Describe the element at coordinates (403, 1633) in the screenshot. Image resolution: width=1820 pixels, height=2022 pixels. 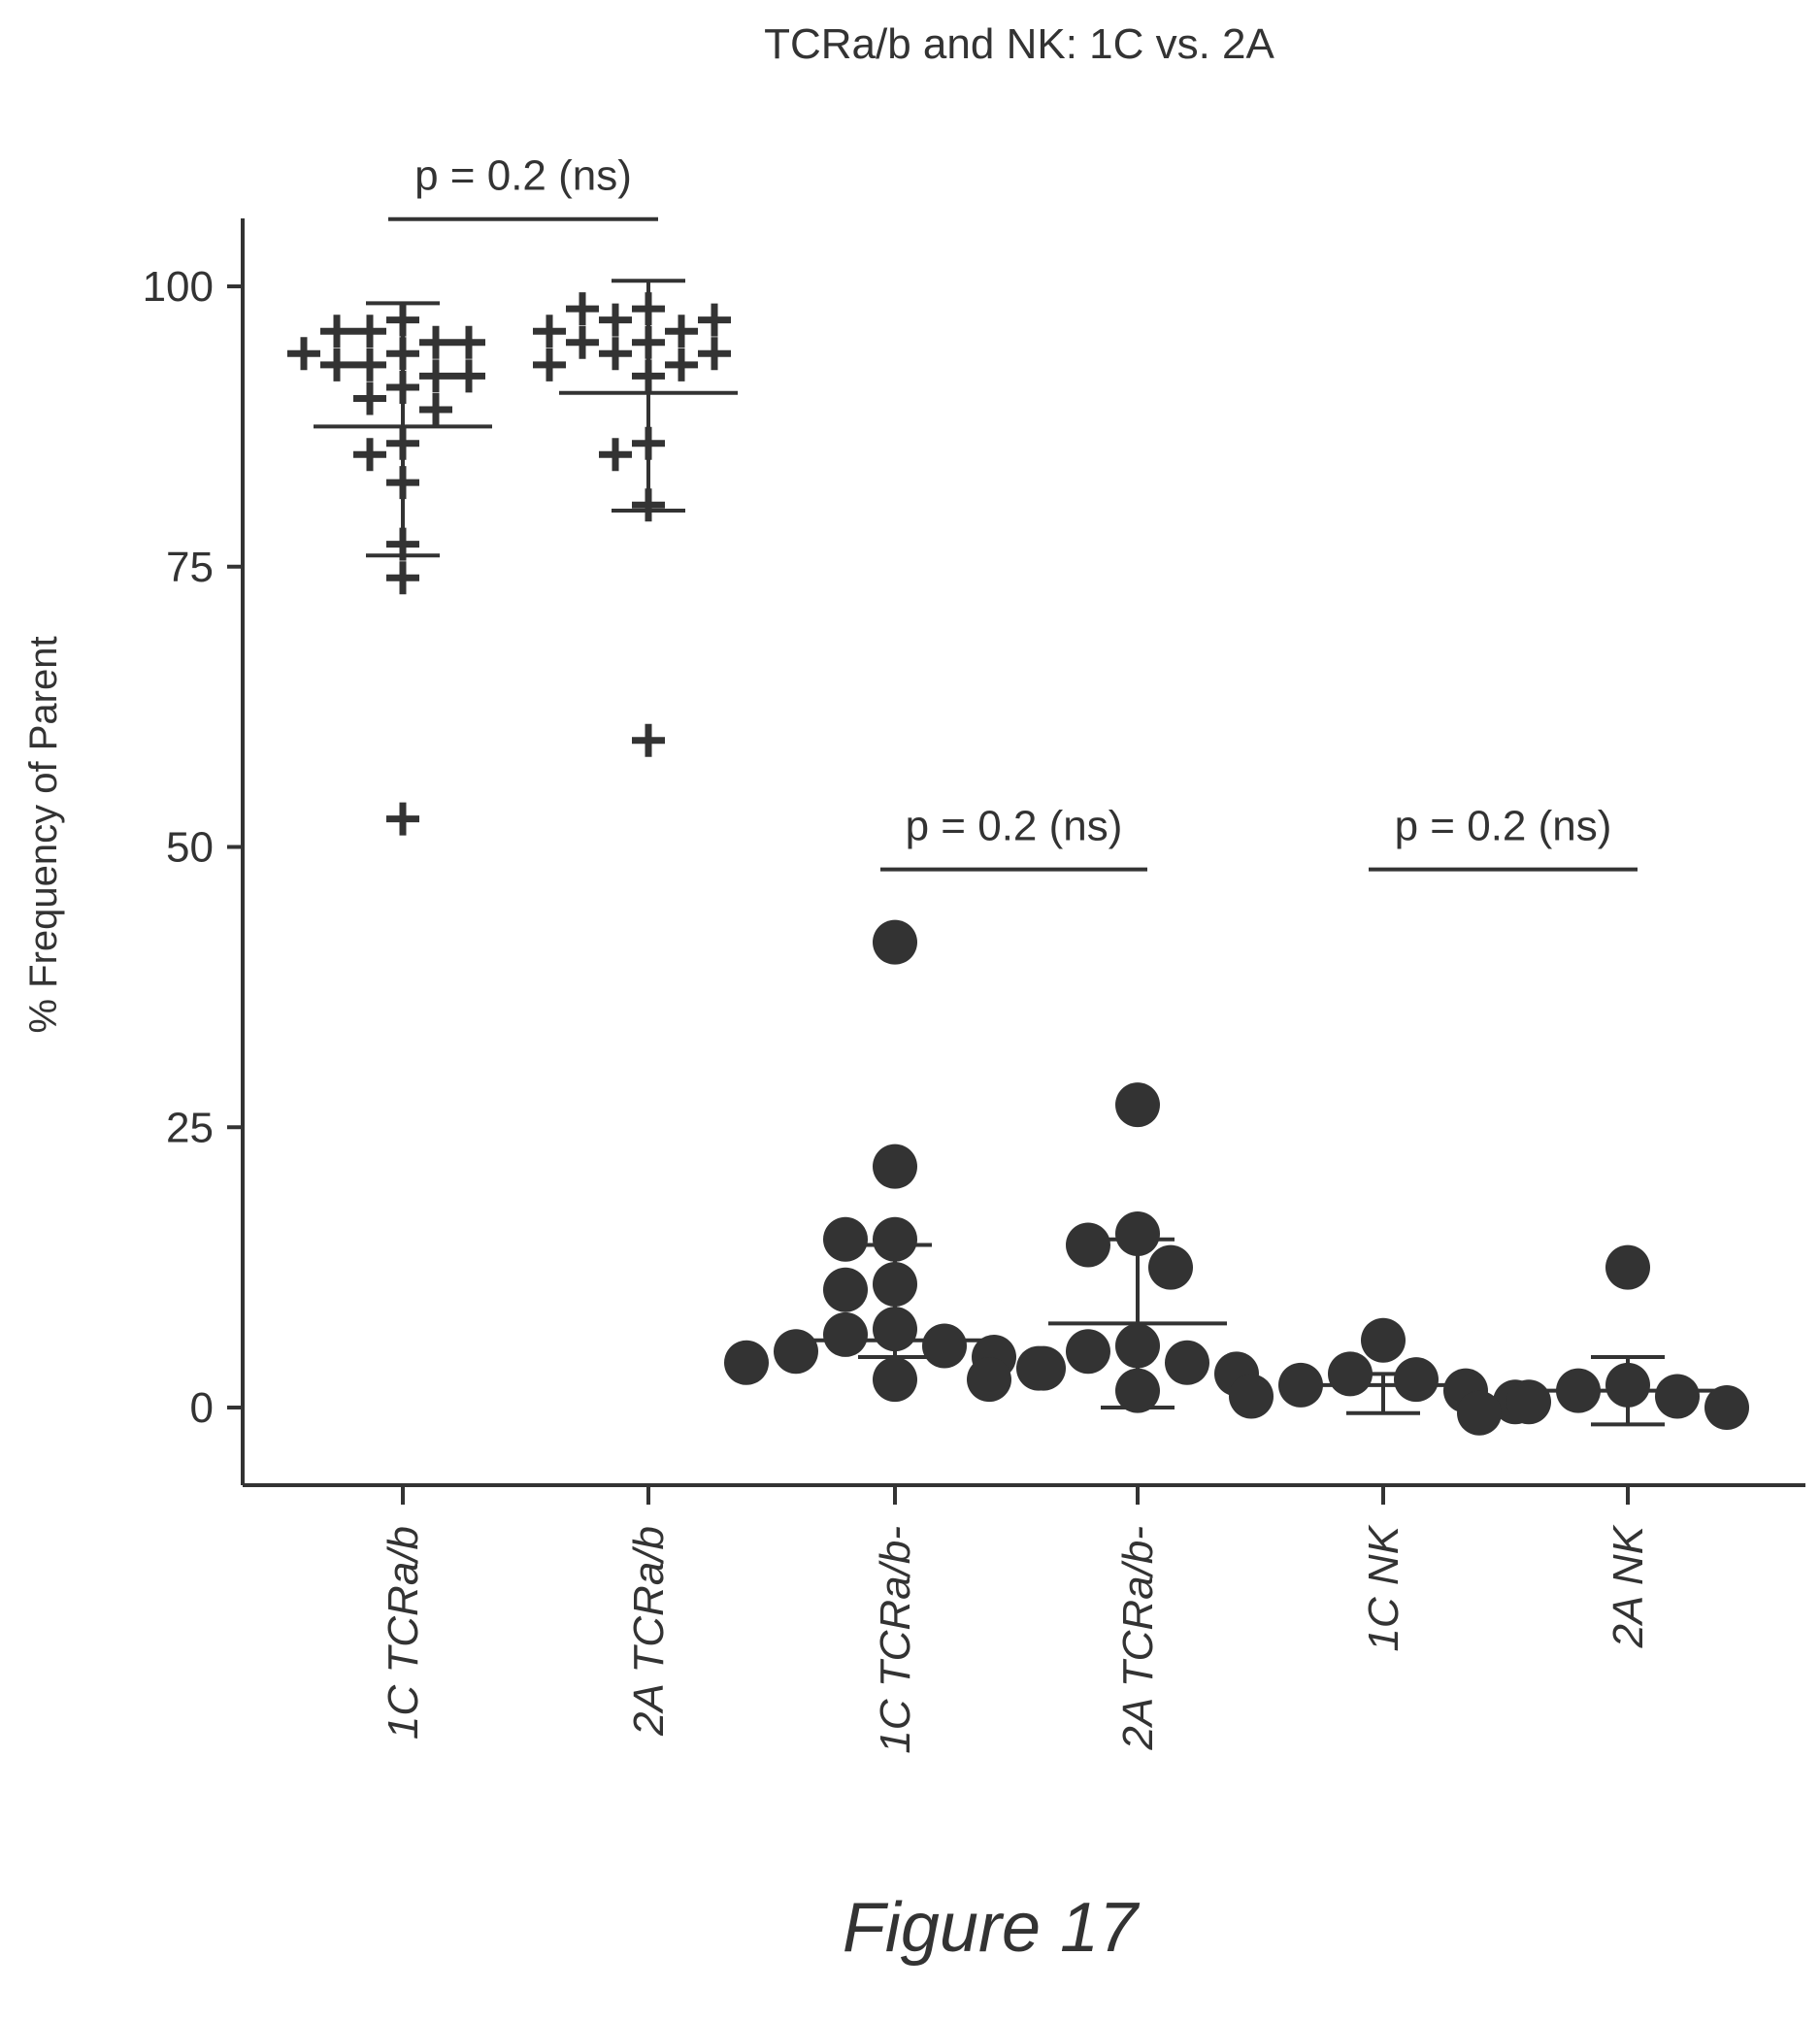
I see `x-tick-label: 1C TCRa/b` at that location.